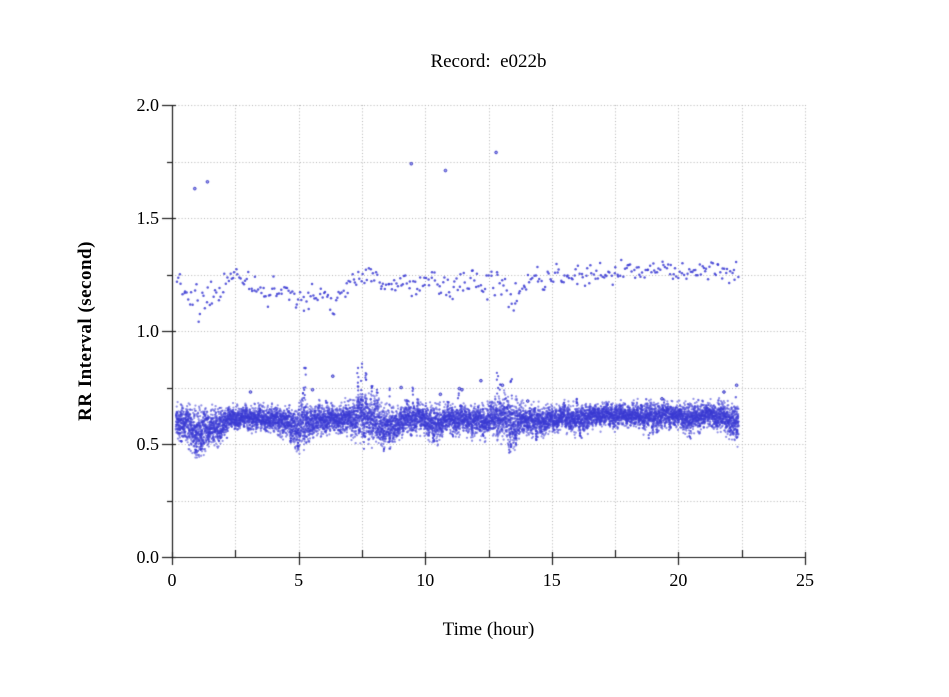  What do you see at coordinates (148, 218) in the screenshot?
I see `y-tick-label-1.5: 1.5` at bounding box center [148, 218].